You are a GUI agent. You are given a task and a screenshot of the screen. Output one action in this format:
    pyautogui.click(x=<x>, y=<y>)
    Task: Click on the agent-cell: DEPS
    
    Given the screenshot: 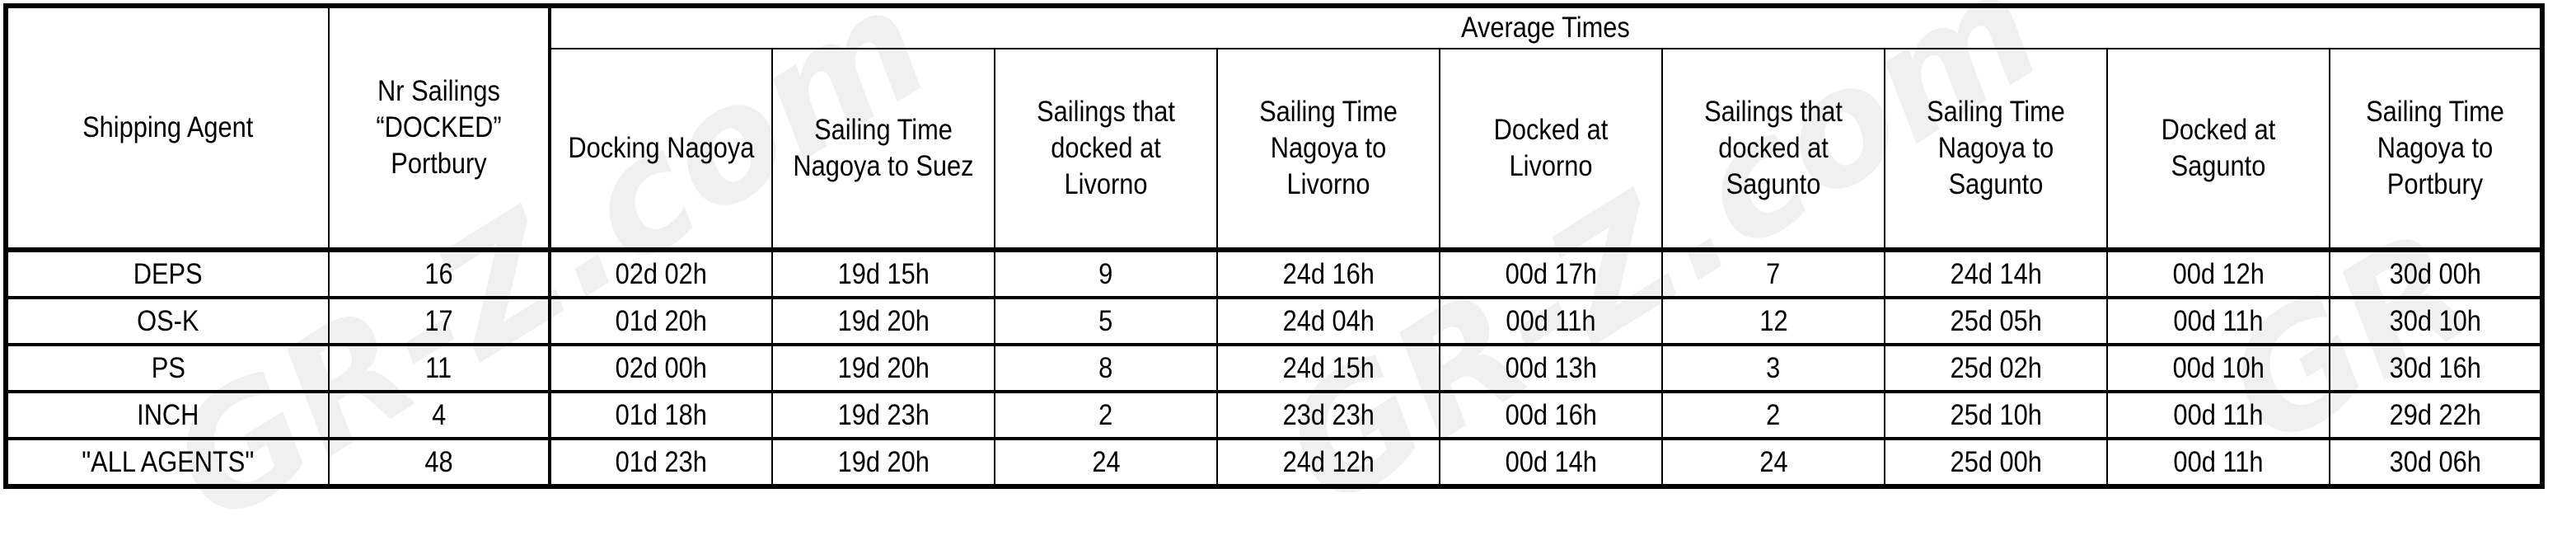 What is the action you would take?
    pyautogui.click(x=167, y=273)
    